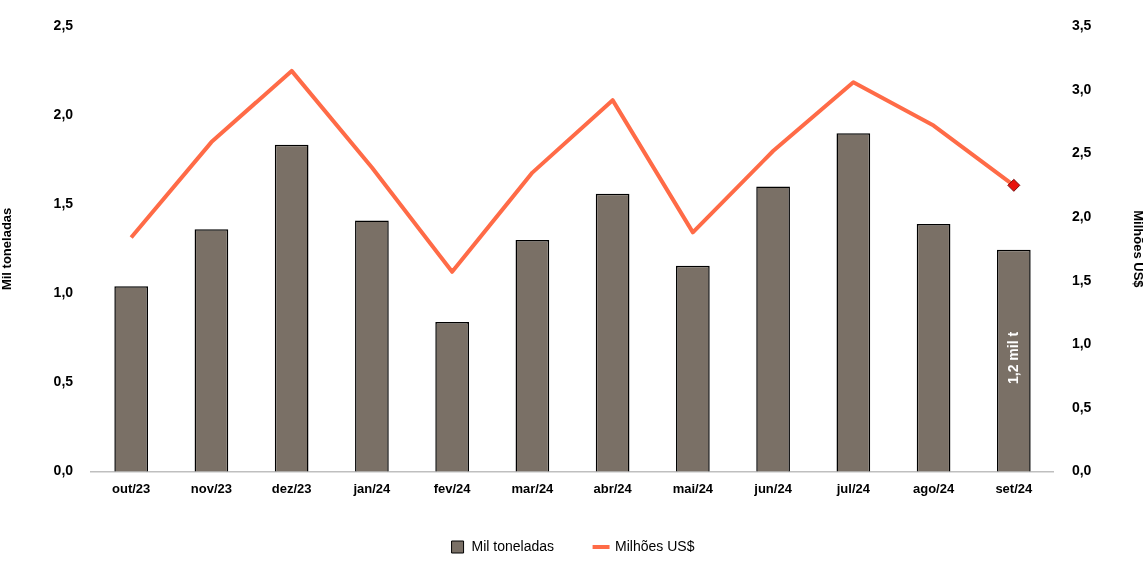  What do you see at coordinates (933, 488) in the screenshot?
I see `x-tick-label: ago/24` at bounding box center [933, 488].